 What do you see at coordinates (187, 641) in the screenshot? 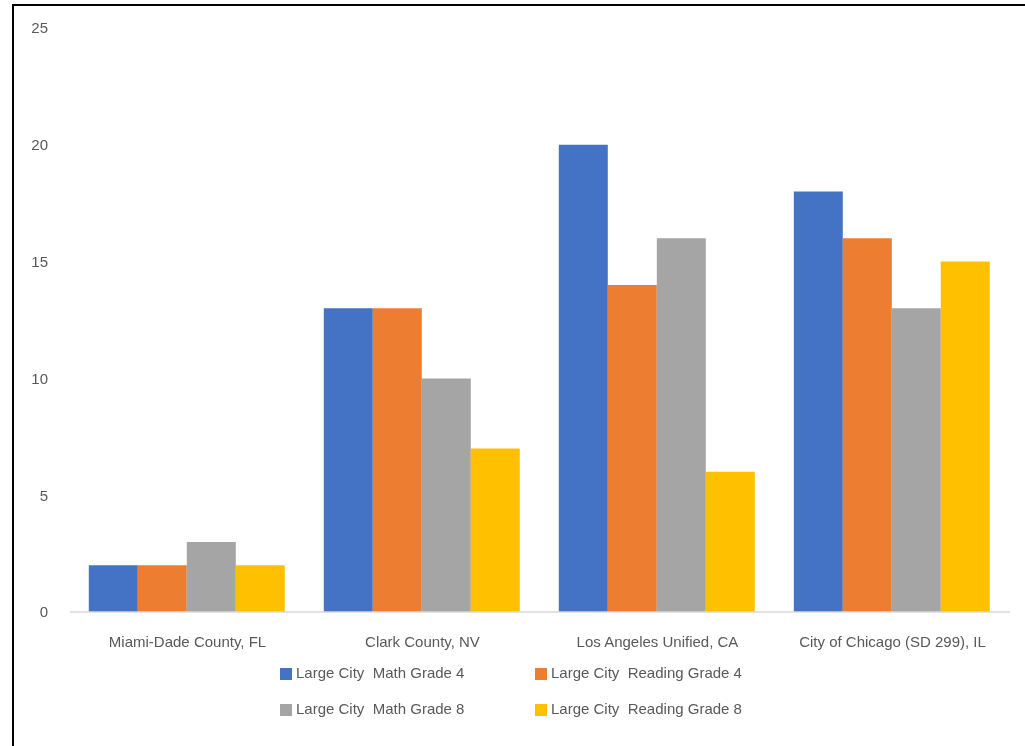
I see `x-tick-label: Miami-Dade County, FL` at bounding box center [187, 641].